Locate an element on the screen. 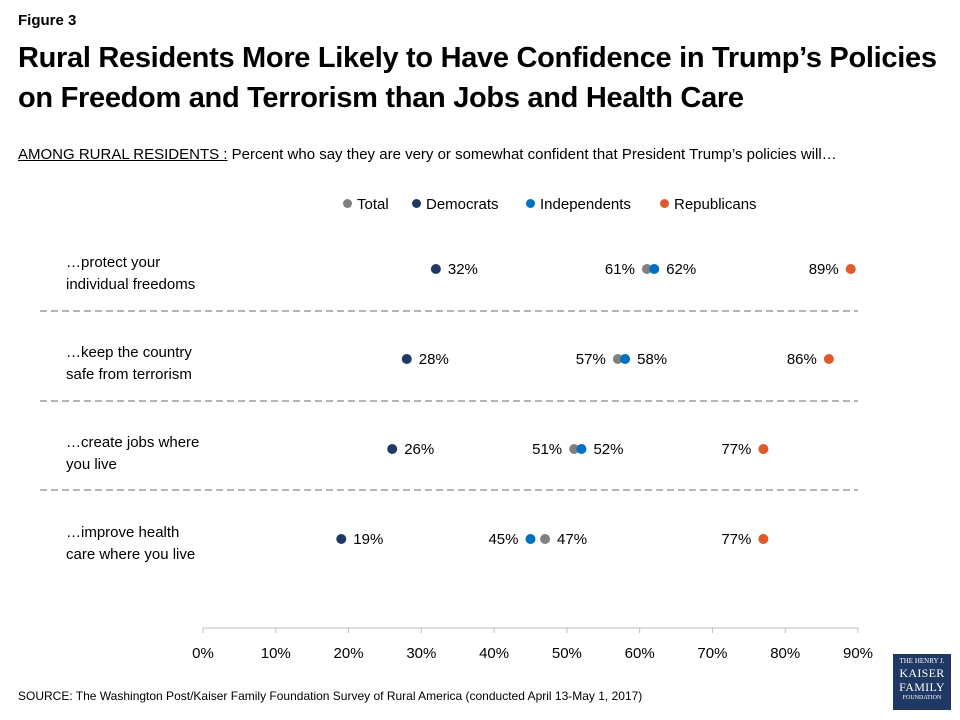 The height and width of the screenshot is (720, 960). category-label: …keep the country is located at coordinates (129, 352).